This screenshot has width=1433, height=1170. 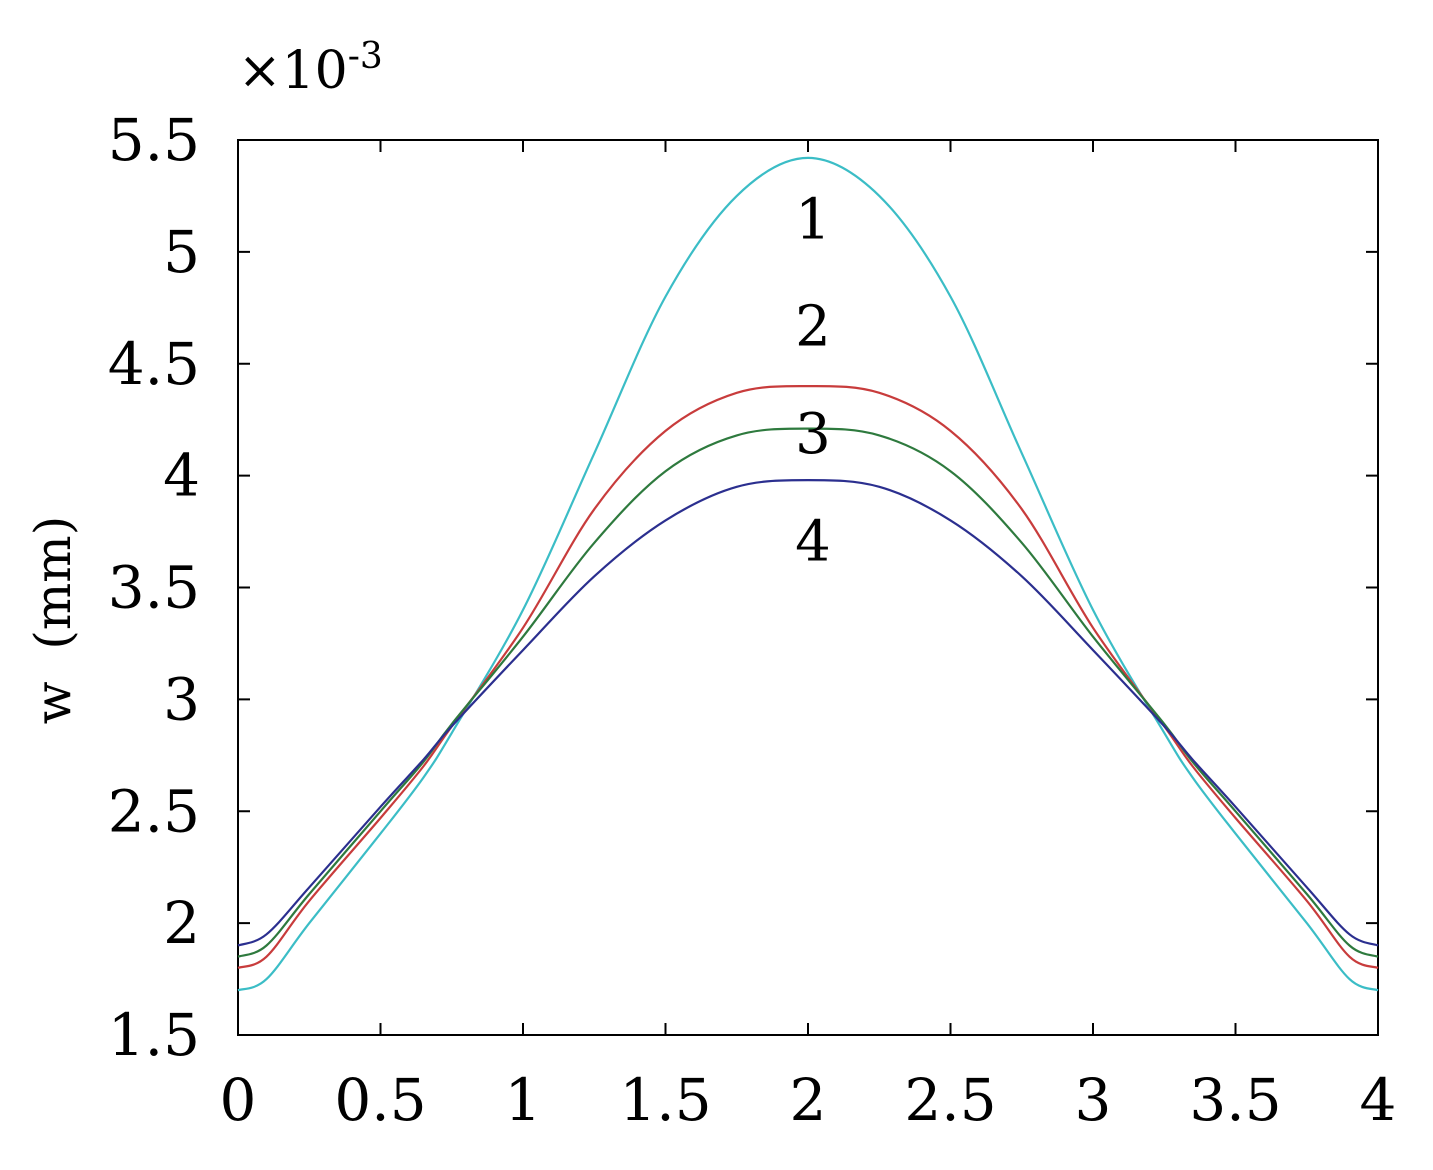 What do you see at coordinates (181, 252) in the screenshot?
I see `y-tick-label: 5` at bounding box center [181, 252].